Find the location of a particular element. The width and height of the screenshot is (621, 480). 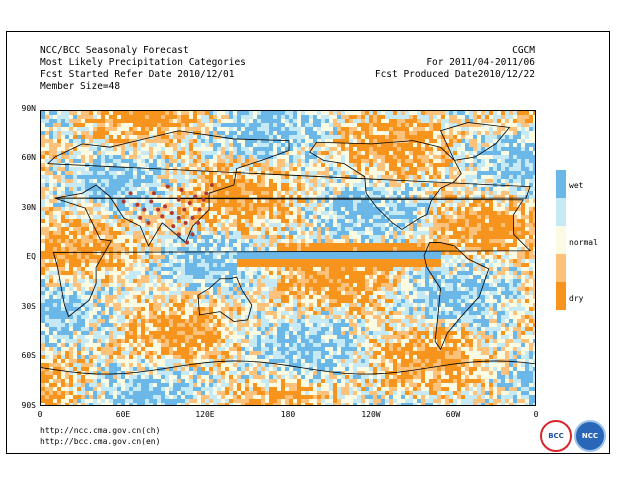

x-tick-0: 0 is located at coordinates (40, 414).